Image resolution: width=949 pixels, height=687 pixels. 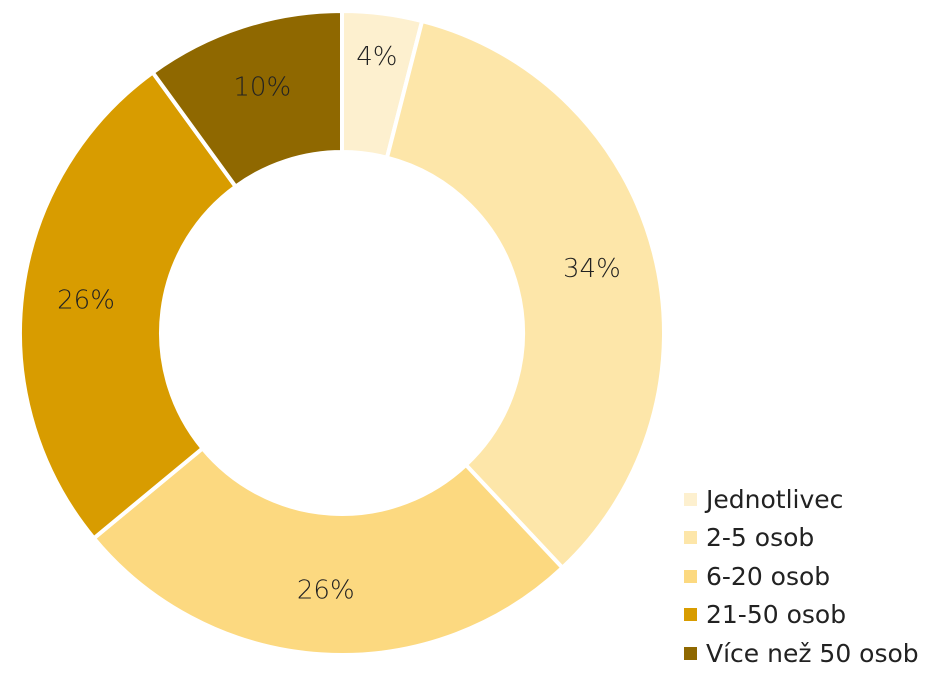 I want to click on data-label-2-5-osob: 34%, so click(x=592, y=269).